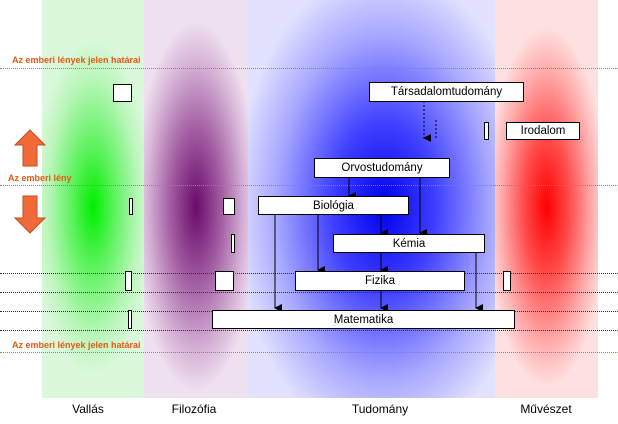  Describe the element at coordinates (486, 131) in the screenshot. I see `science-stub-marker` at that location.